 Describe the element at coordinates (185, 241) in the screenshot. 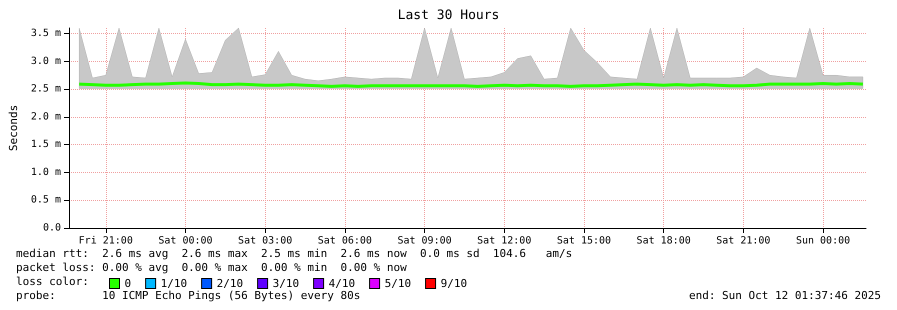

I see `x-tick-label: Sat 00:00` at that location.